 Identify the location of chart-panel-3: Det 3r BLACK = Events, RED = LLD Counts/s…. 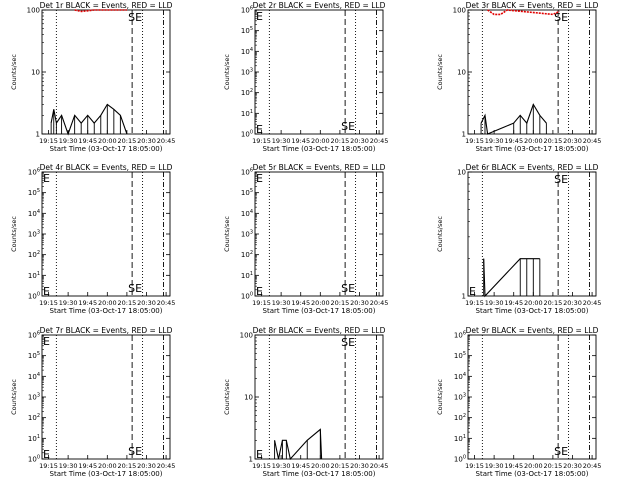
(518, 77).